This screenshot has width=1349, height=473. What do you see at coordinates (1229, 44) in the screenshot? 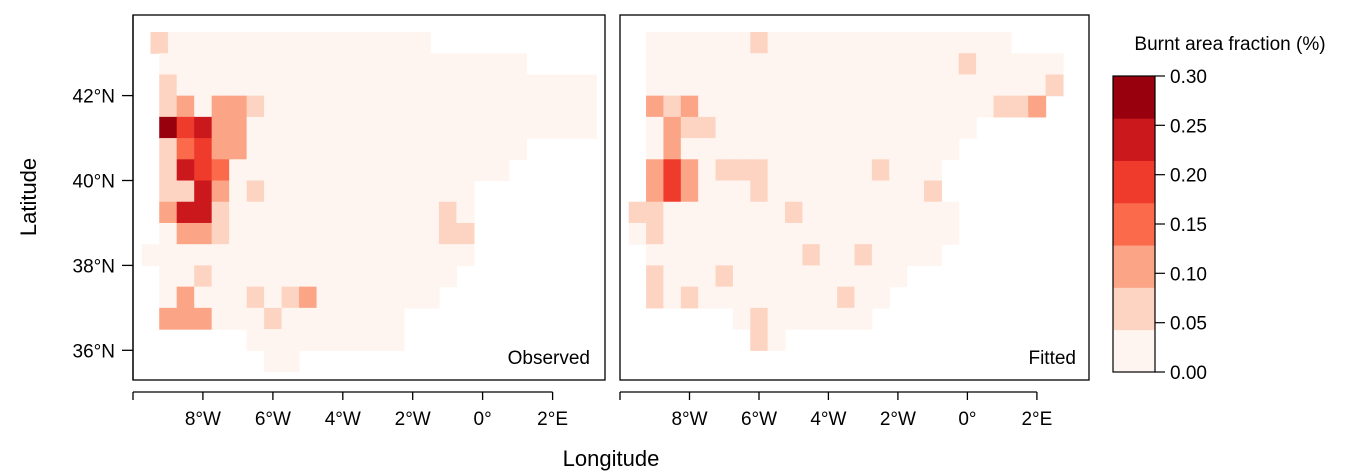
I see `colorbar-title: Burnt area fraction (%)` at bounding box center [1229, 44].